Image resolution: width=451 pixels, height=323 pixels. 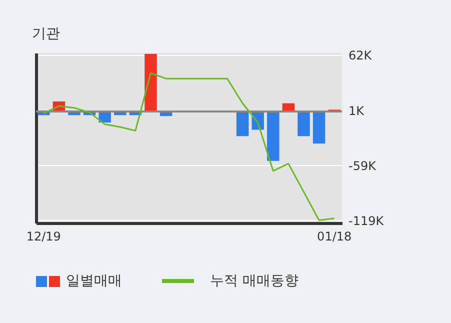 I want to click on legend-label: 누적 매매동향, so click(x=254, y=281).